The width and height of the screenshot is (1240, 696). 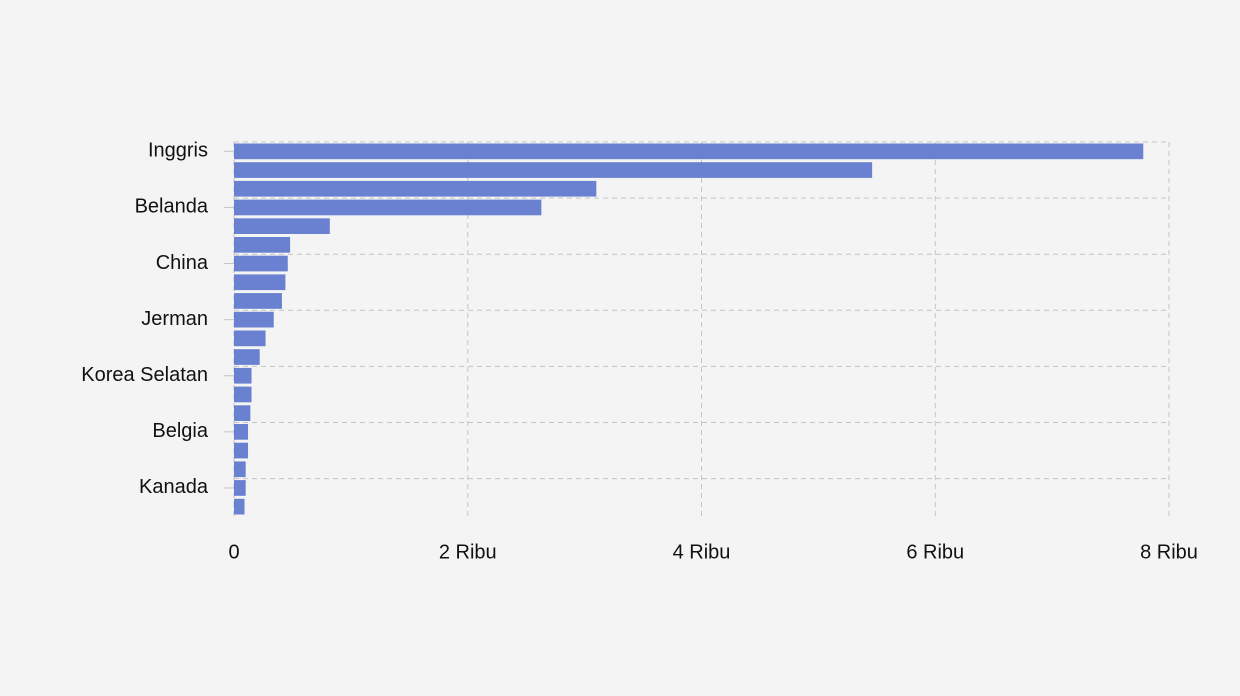 I want to click on y-tick-label: Inggris, so click(x=178, y=151).